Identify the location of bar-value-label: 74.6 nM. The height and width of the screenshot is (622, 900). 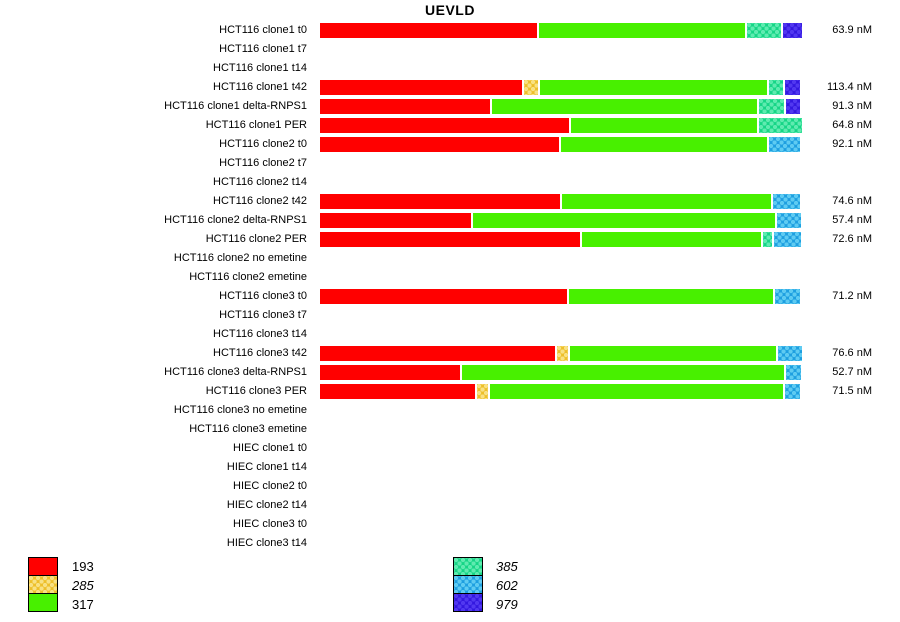
(852, 201).